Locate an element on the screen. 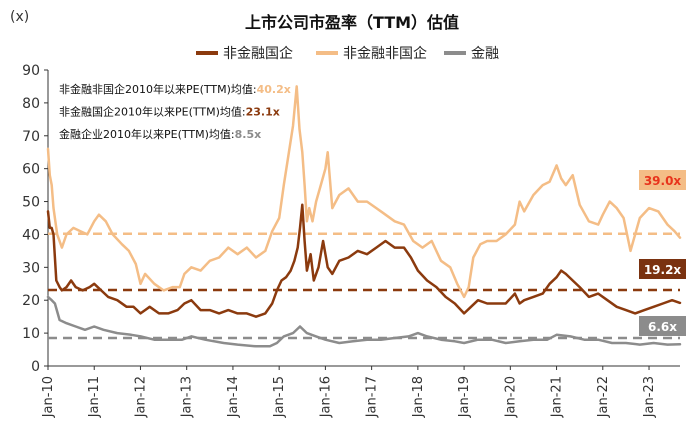 The height and width of the screenshot is (440, 700). y-axis-unit-label: (x) is located at coordinates (19, 17).